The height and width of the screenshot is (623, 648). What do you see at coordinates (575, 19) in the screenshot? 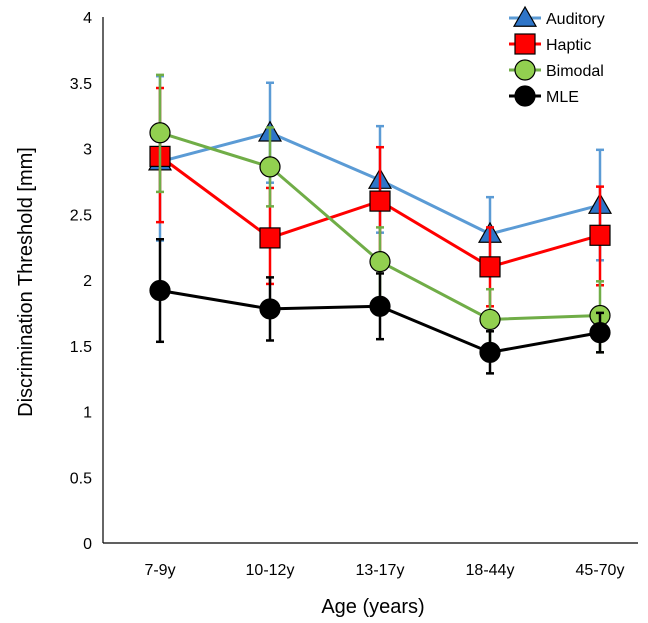
I see `legend-label-auditory: Auditory` at bounding box center [575, 19].